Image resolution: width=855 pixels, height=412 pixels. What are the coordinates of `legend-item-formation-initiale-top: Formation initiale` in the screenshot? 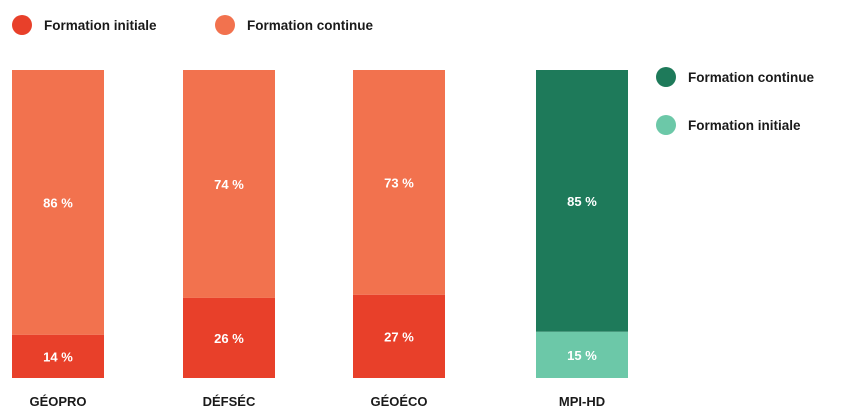 It's located at (84, 25).